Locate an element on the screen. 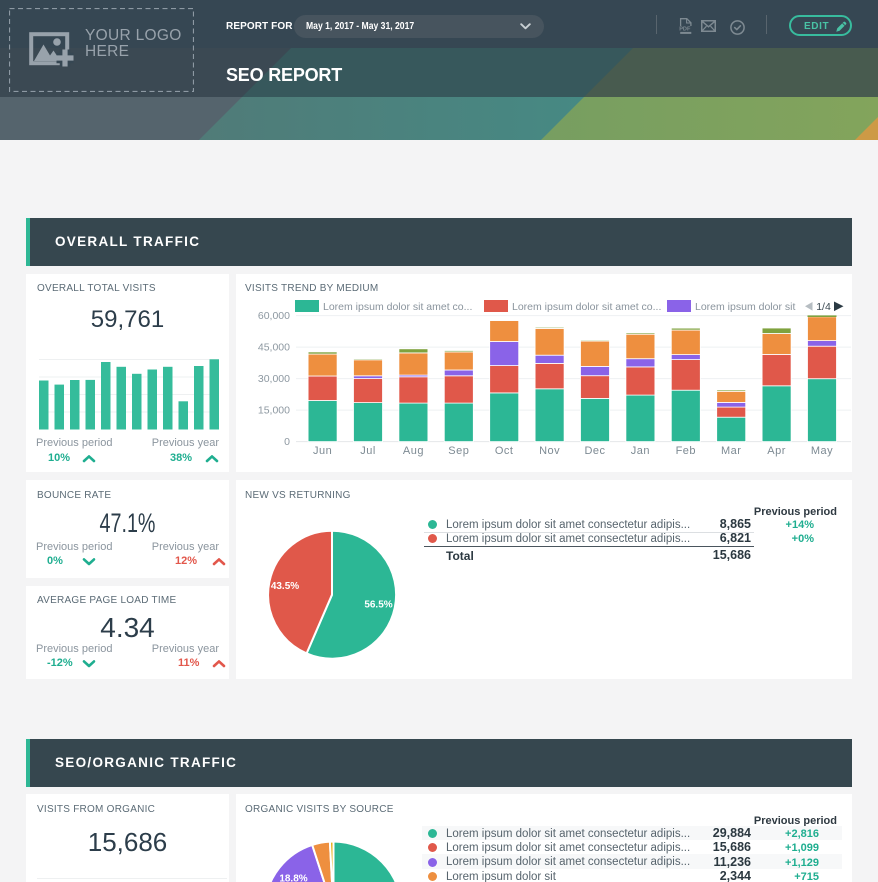 This screenshot has width=878, height=882. svg-text: Jan is located at coordinates (640, 451).